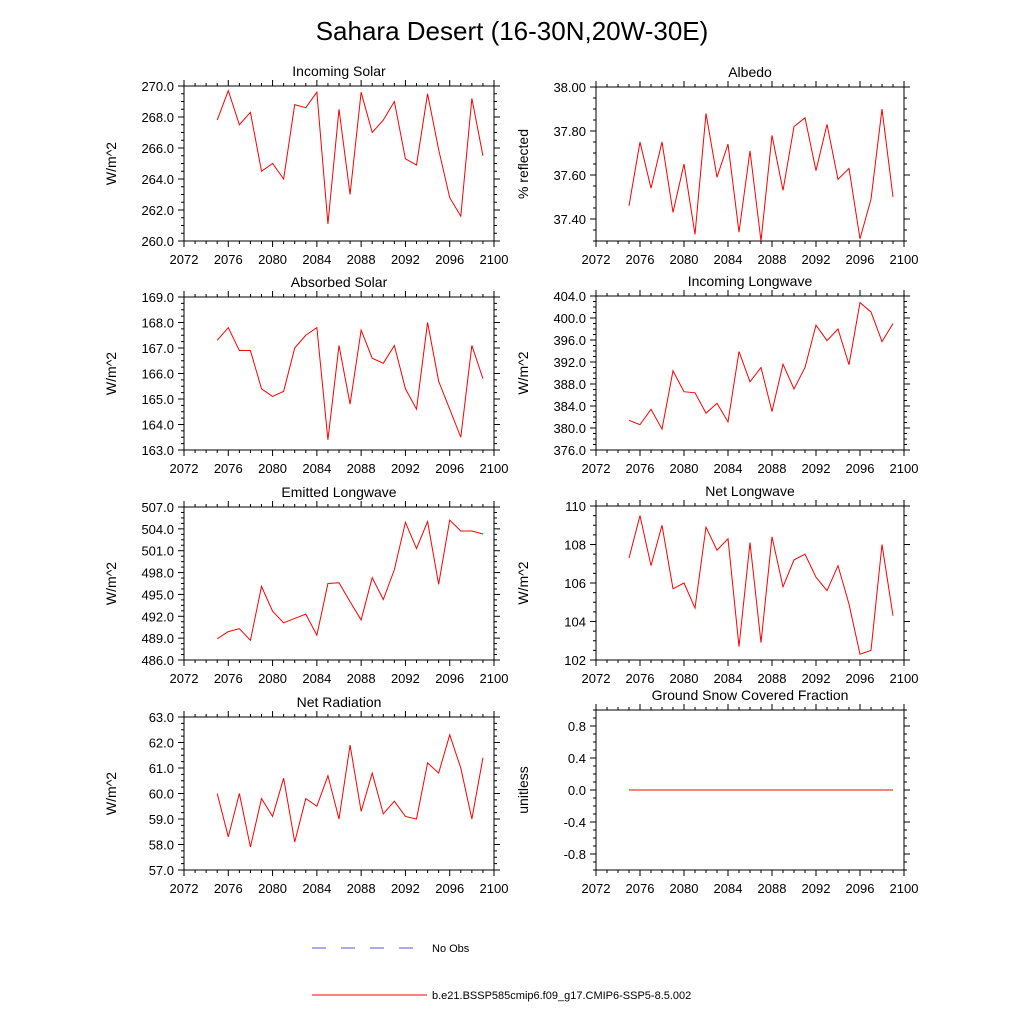 This screenshot has width=1024, height=1024. Describe the element at coordinates (338, 492) in the screenshot. I see `panel-title: Emitted Longwave` at that location.